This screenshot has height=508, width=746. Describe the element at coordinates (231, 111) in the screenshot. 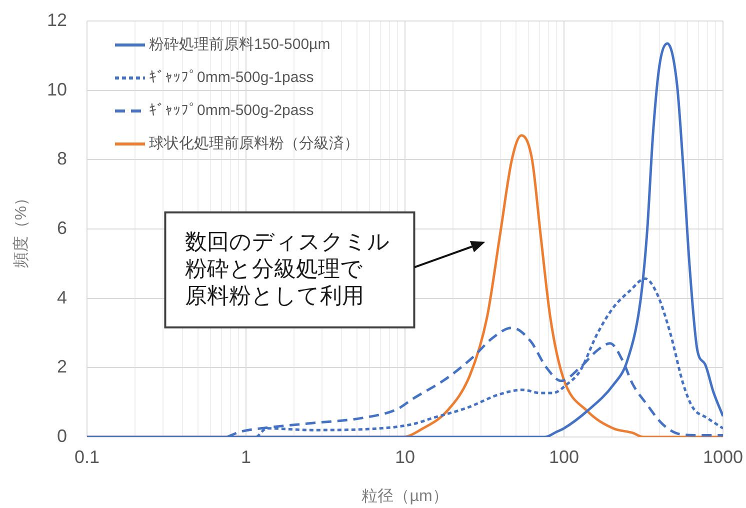

I see `legend-label: ｷﾞｬｯﾌﾟ0mm-500g-2pass` at that location.